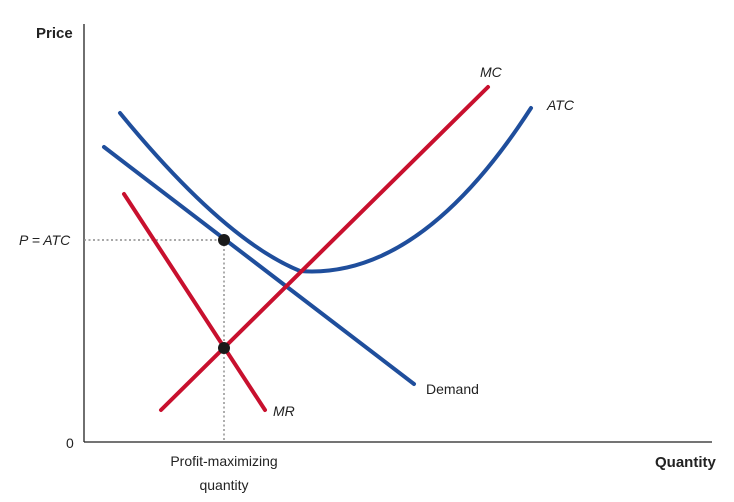 The image size is (734, 502). Describe the element at coordinates (224, 240) in the screenshot. I see `demand-atc-tangency-point` at that location.